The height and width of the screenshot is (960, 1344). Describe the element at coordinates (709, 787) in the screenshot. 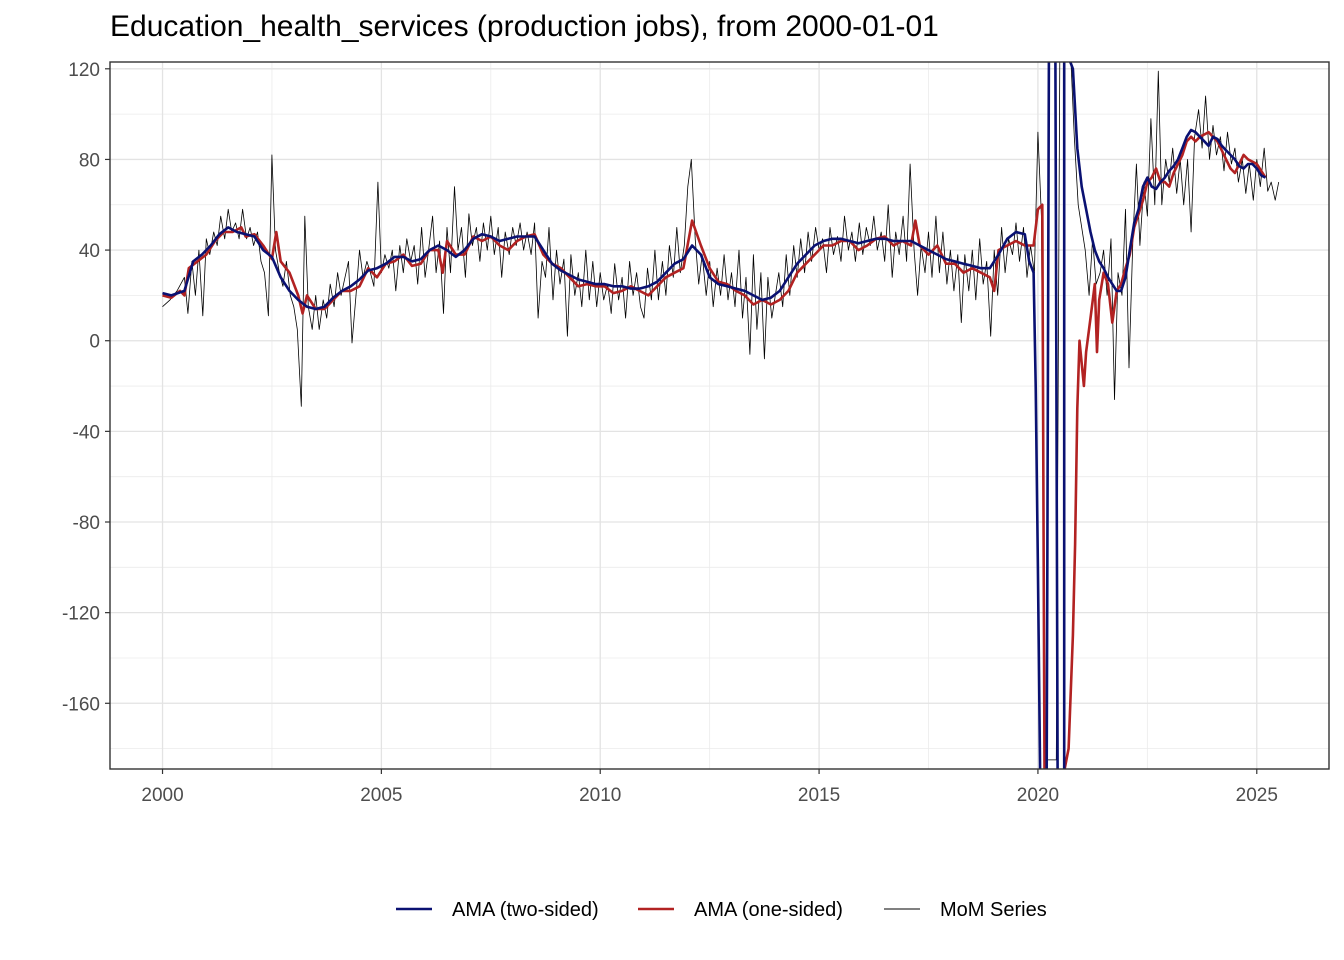

I see `x-axis: 2000 2005 2010 2015 2020 2025` at that location.